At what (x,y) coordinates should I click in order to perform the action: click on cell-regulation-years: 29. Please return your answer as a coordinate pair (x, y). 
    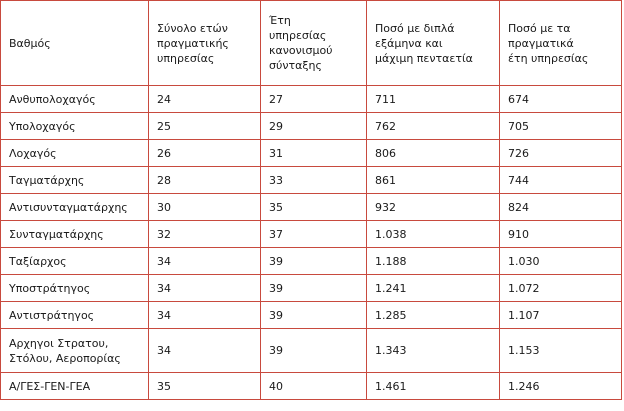
    Looking at the image, I should click on (313, 126).